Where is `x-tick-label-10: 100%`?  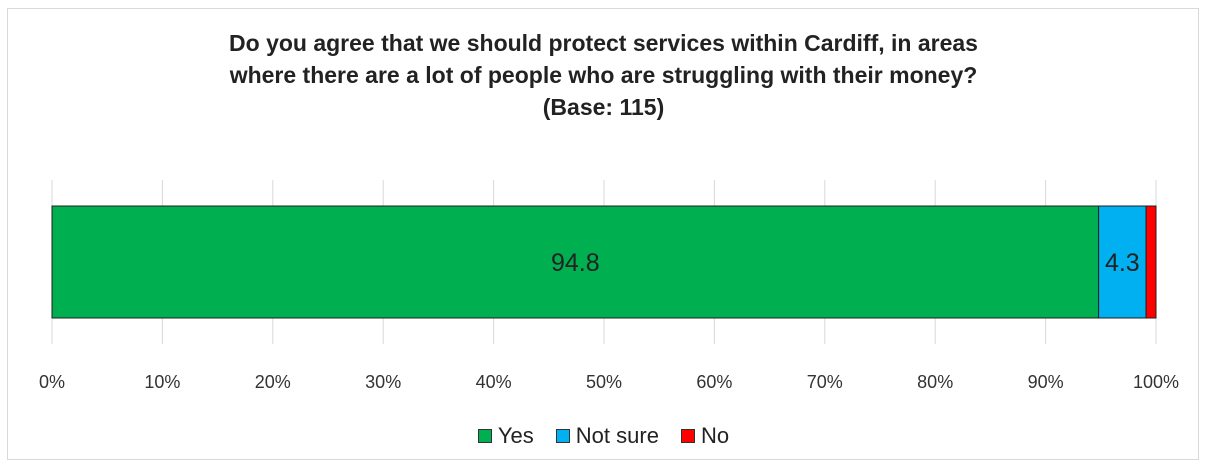 x-tick-label-10: 100% is located at coordinates (1156, 382).